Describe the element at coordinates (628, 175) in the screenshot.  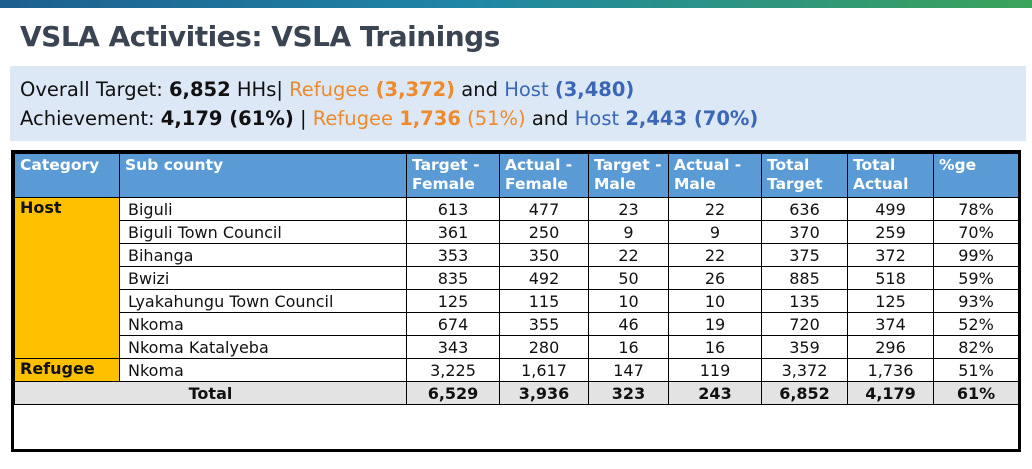
I see `column-header: Target - Male` at that location.